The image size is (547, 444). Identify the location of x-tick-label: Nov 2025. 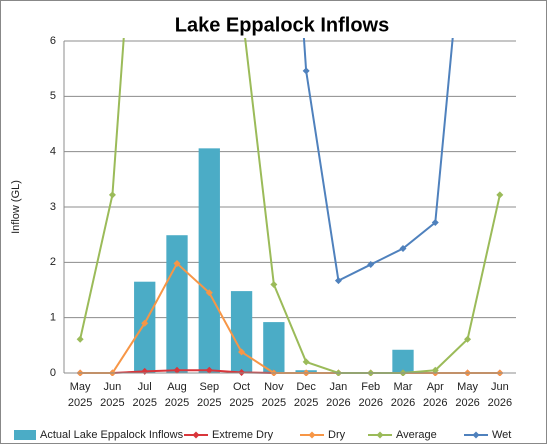
(274, 395).